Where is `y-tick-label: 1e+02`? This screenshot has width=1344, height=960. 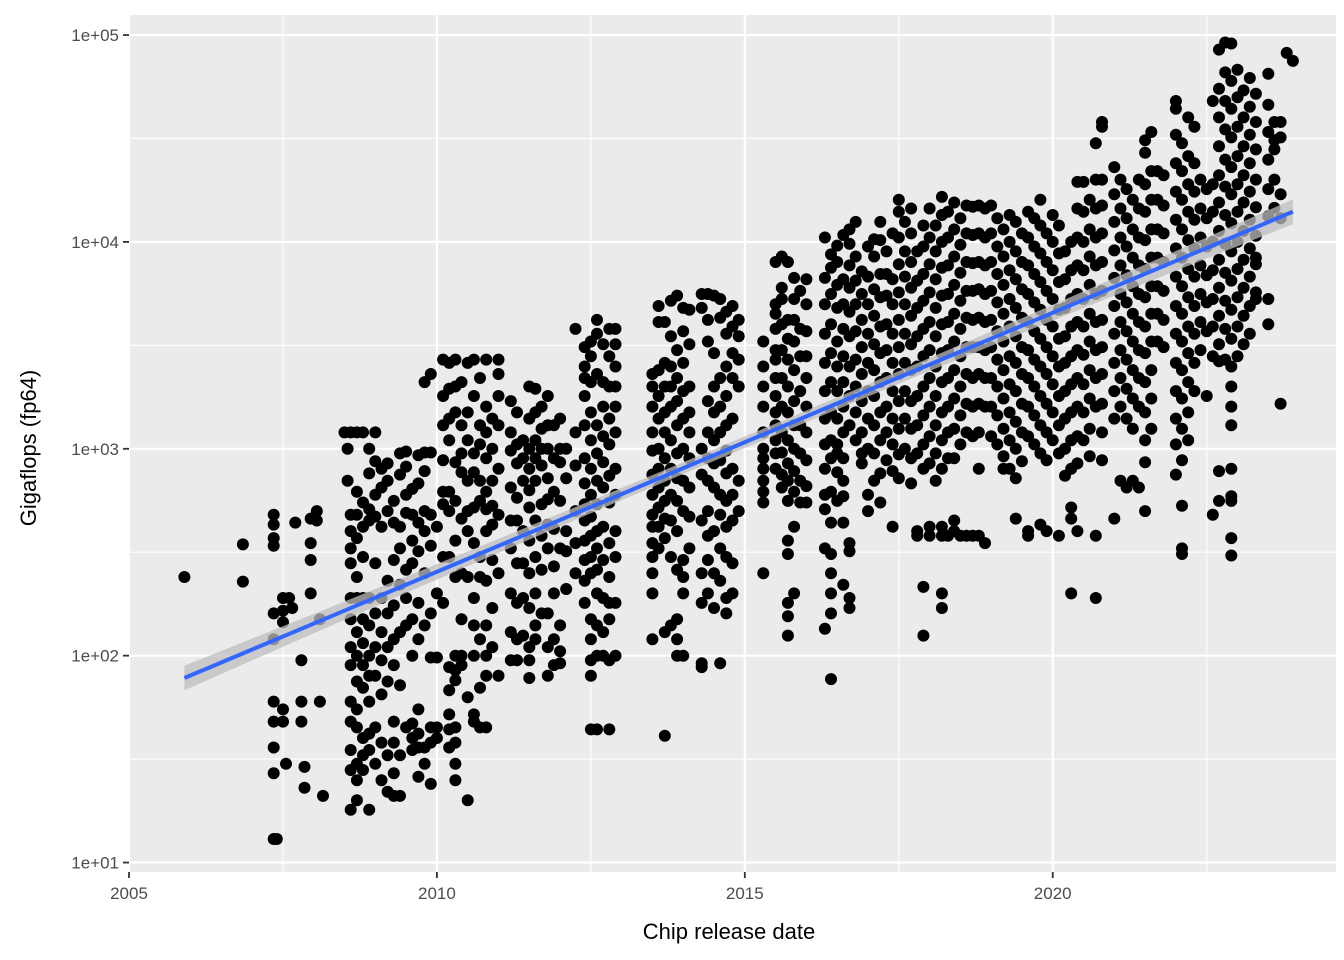
y-tick-label: 1e+02 is located at coordinates (95, 656).